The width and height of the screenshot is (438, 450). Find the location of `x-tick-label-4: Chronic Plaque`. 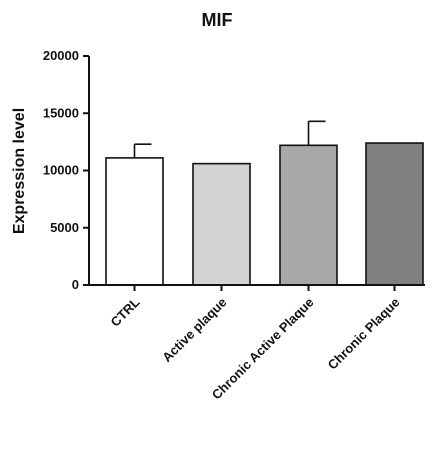

x-tick-label-4: Chronic Plaque is located at coordinates (364, 334).